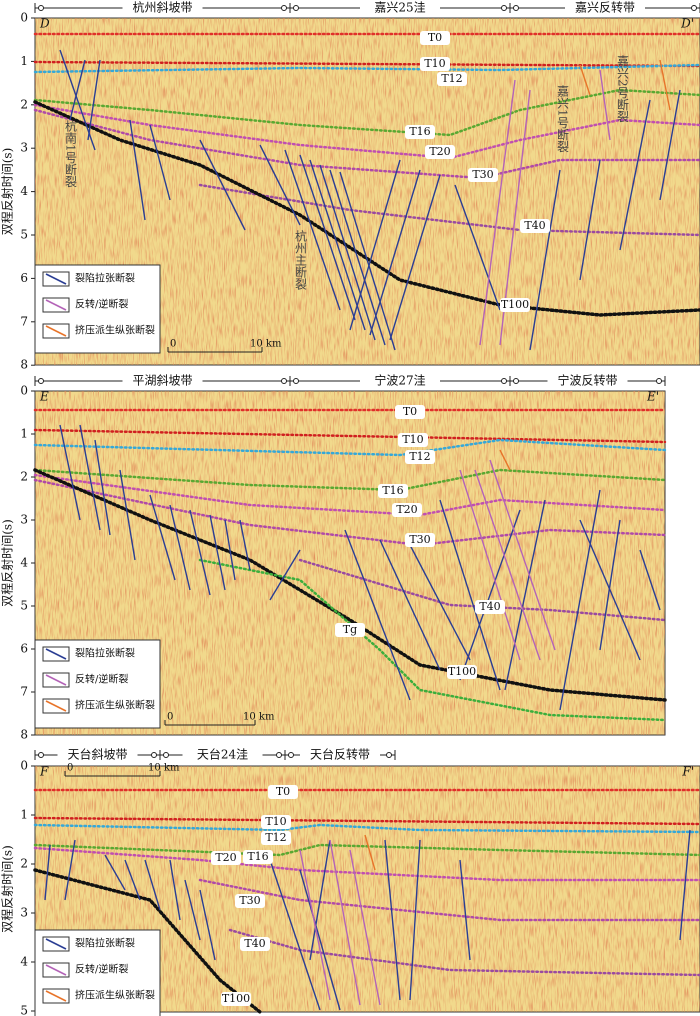  I want to click on zone-label: 天台反转带, so click(340, 754).